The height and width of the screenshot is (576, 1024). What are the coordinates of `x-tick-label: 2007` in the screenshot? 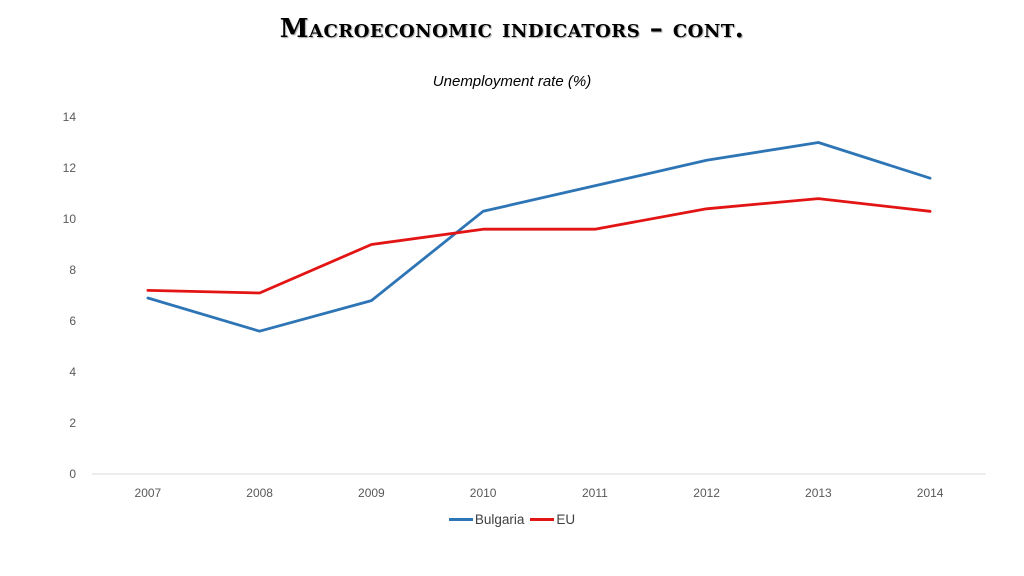 It's located at (148, 493).